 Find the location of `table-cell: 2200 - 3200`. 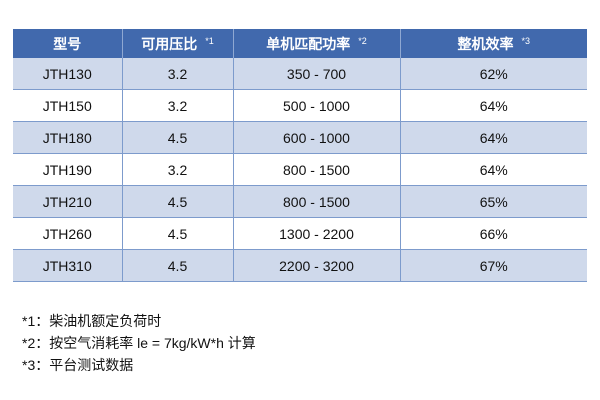

table-cell: 2200 - 3200 is located at coordinates (316, 265).